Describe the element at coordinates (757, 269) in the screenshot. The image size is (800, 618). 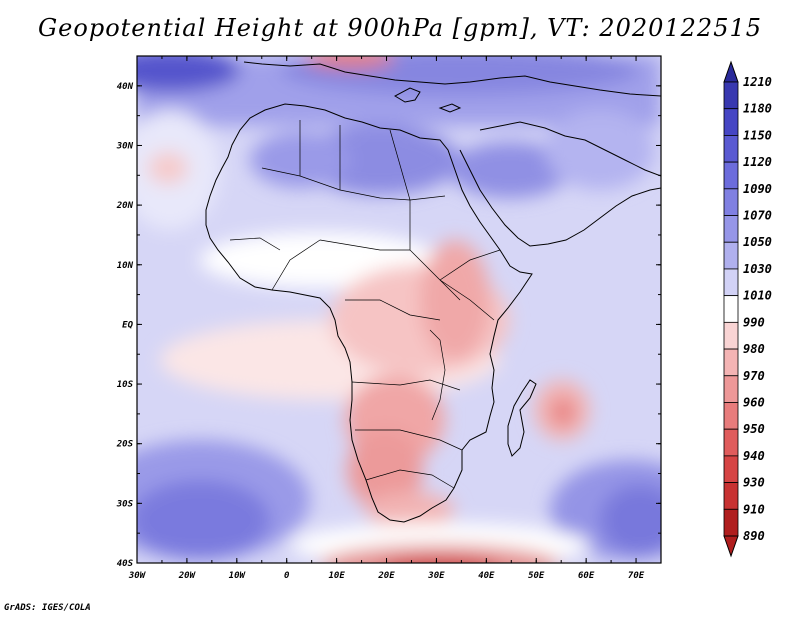
I see `colorbar-label: 1030` at that location.